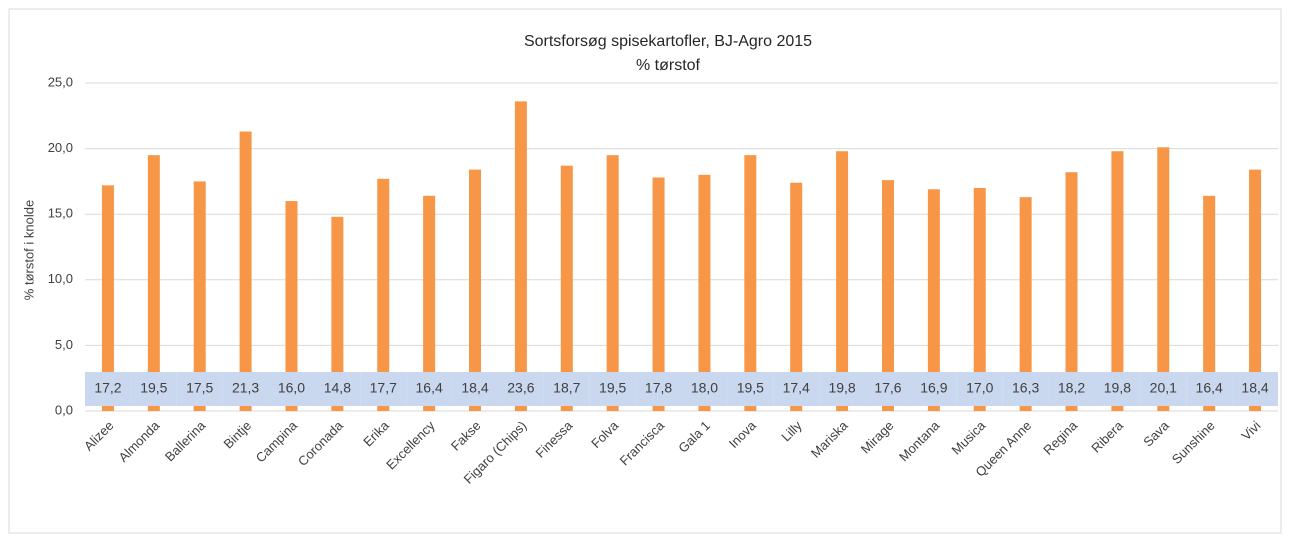 This screenshot has height=543, width=1290. I want to click on y-tick-label: 0,0, so click(64, 409).